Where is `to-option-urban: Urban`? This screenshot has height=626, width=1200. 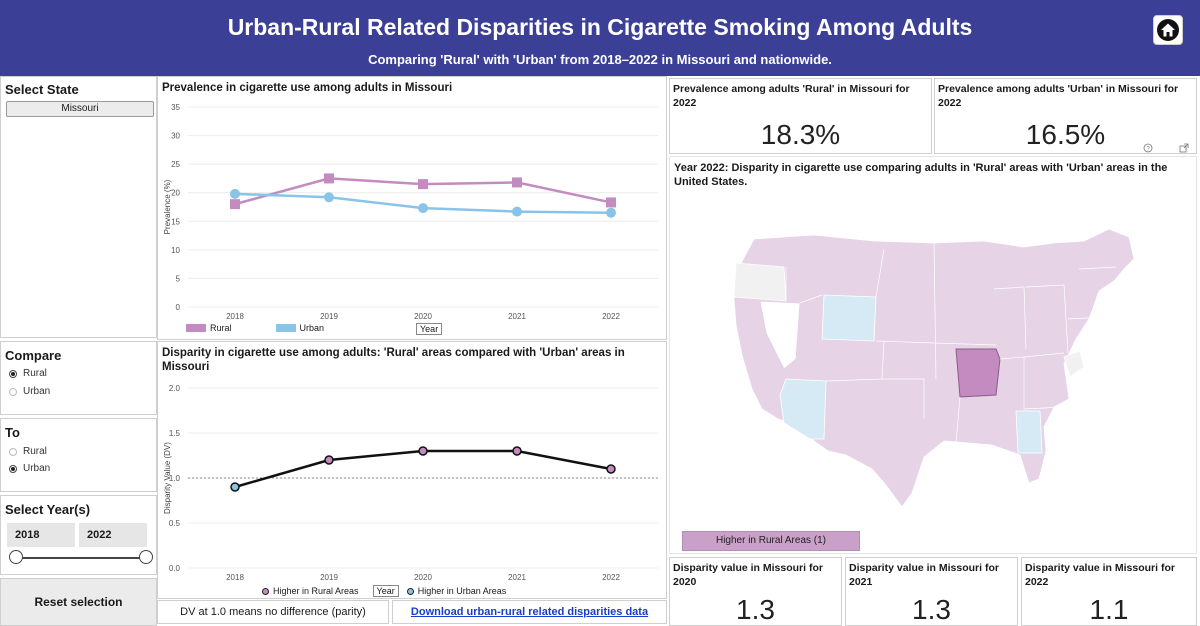
to-option-urban: Urban is located at coordinates (29, 468).